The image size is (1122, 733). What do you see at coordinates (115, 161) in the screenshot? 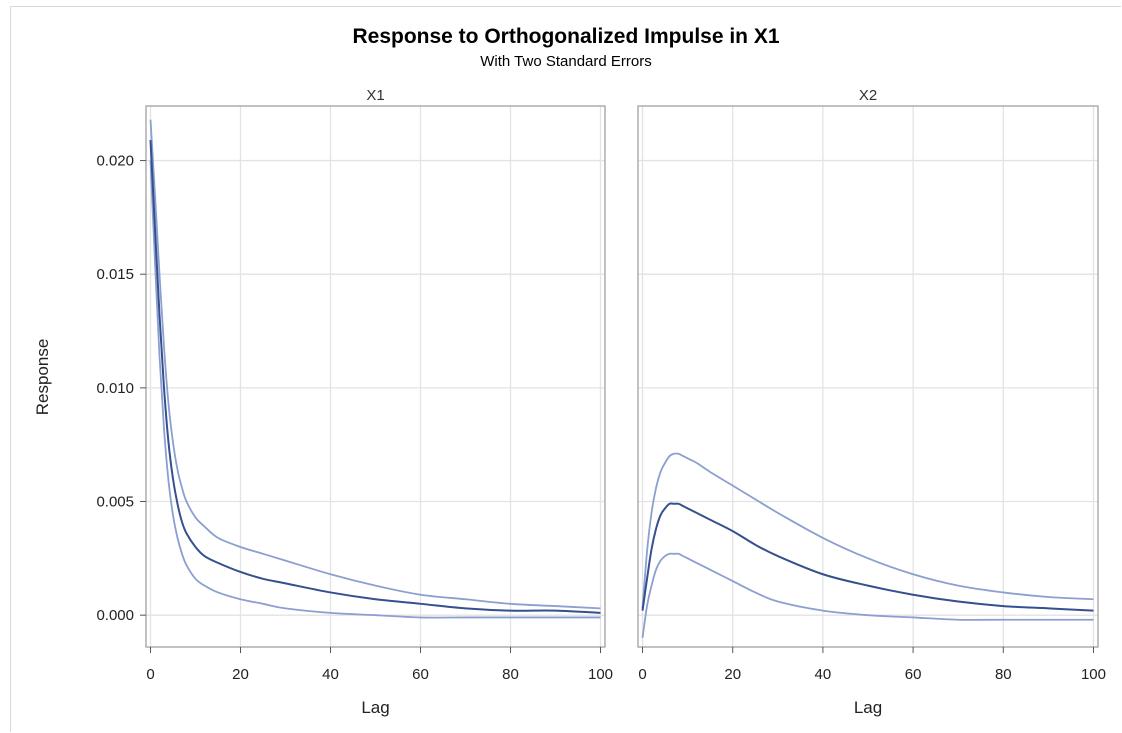
I see `y-tick-label: 0.020` at bounding box center [115, 161].